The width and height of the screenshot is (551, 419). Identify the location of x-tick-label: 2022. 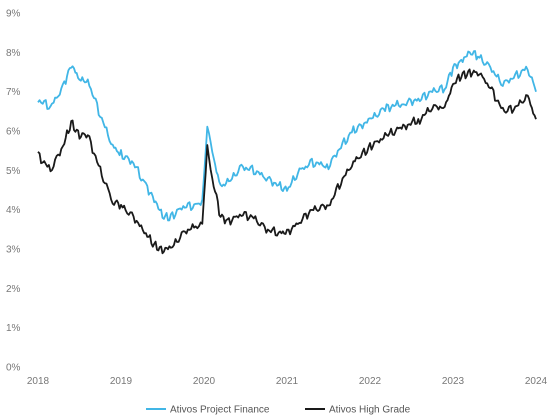
(370, 381).